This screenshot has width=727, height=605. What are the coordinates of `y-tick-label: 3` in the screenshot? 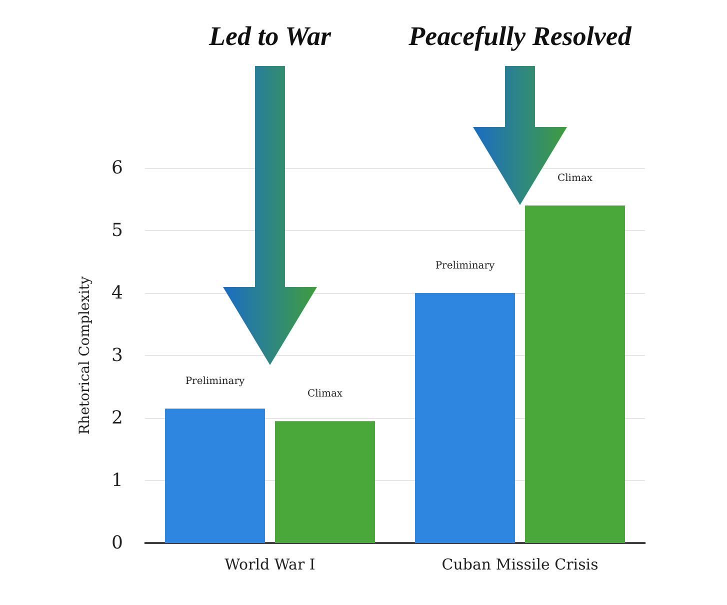 It's located at (117, 355).